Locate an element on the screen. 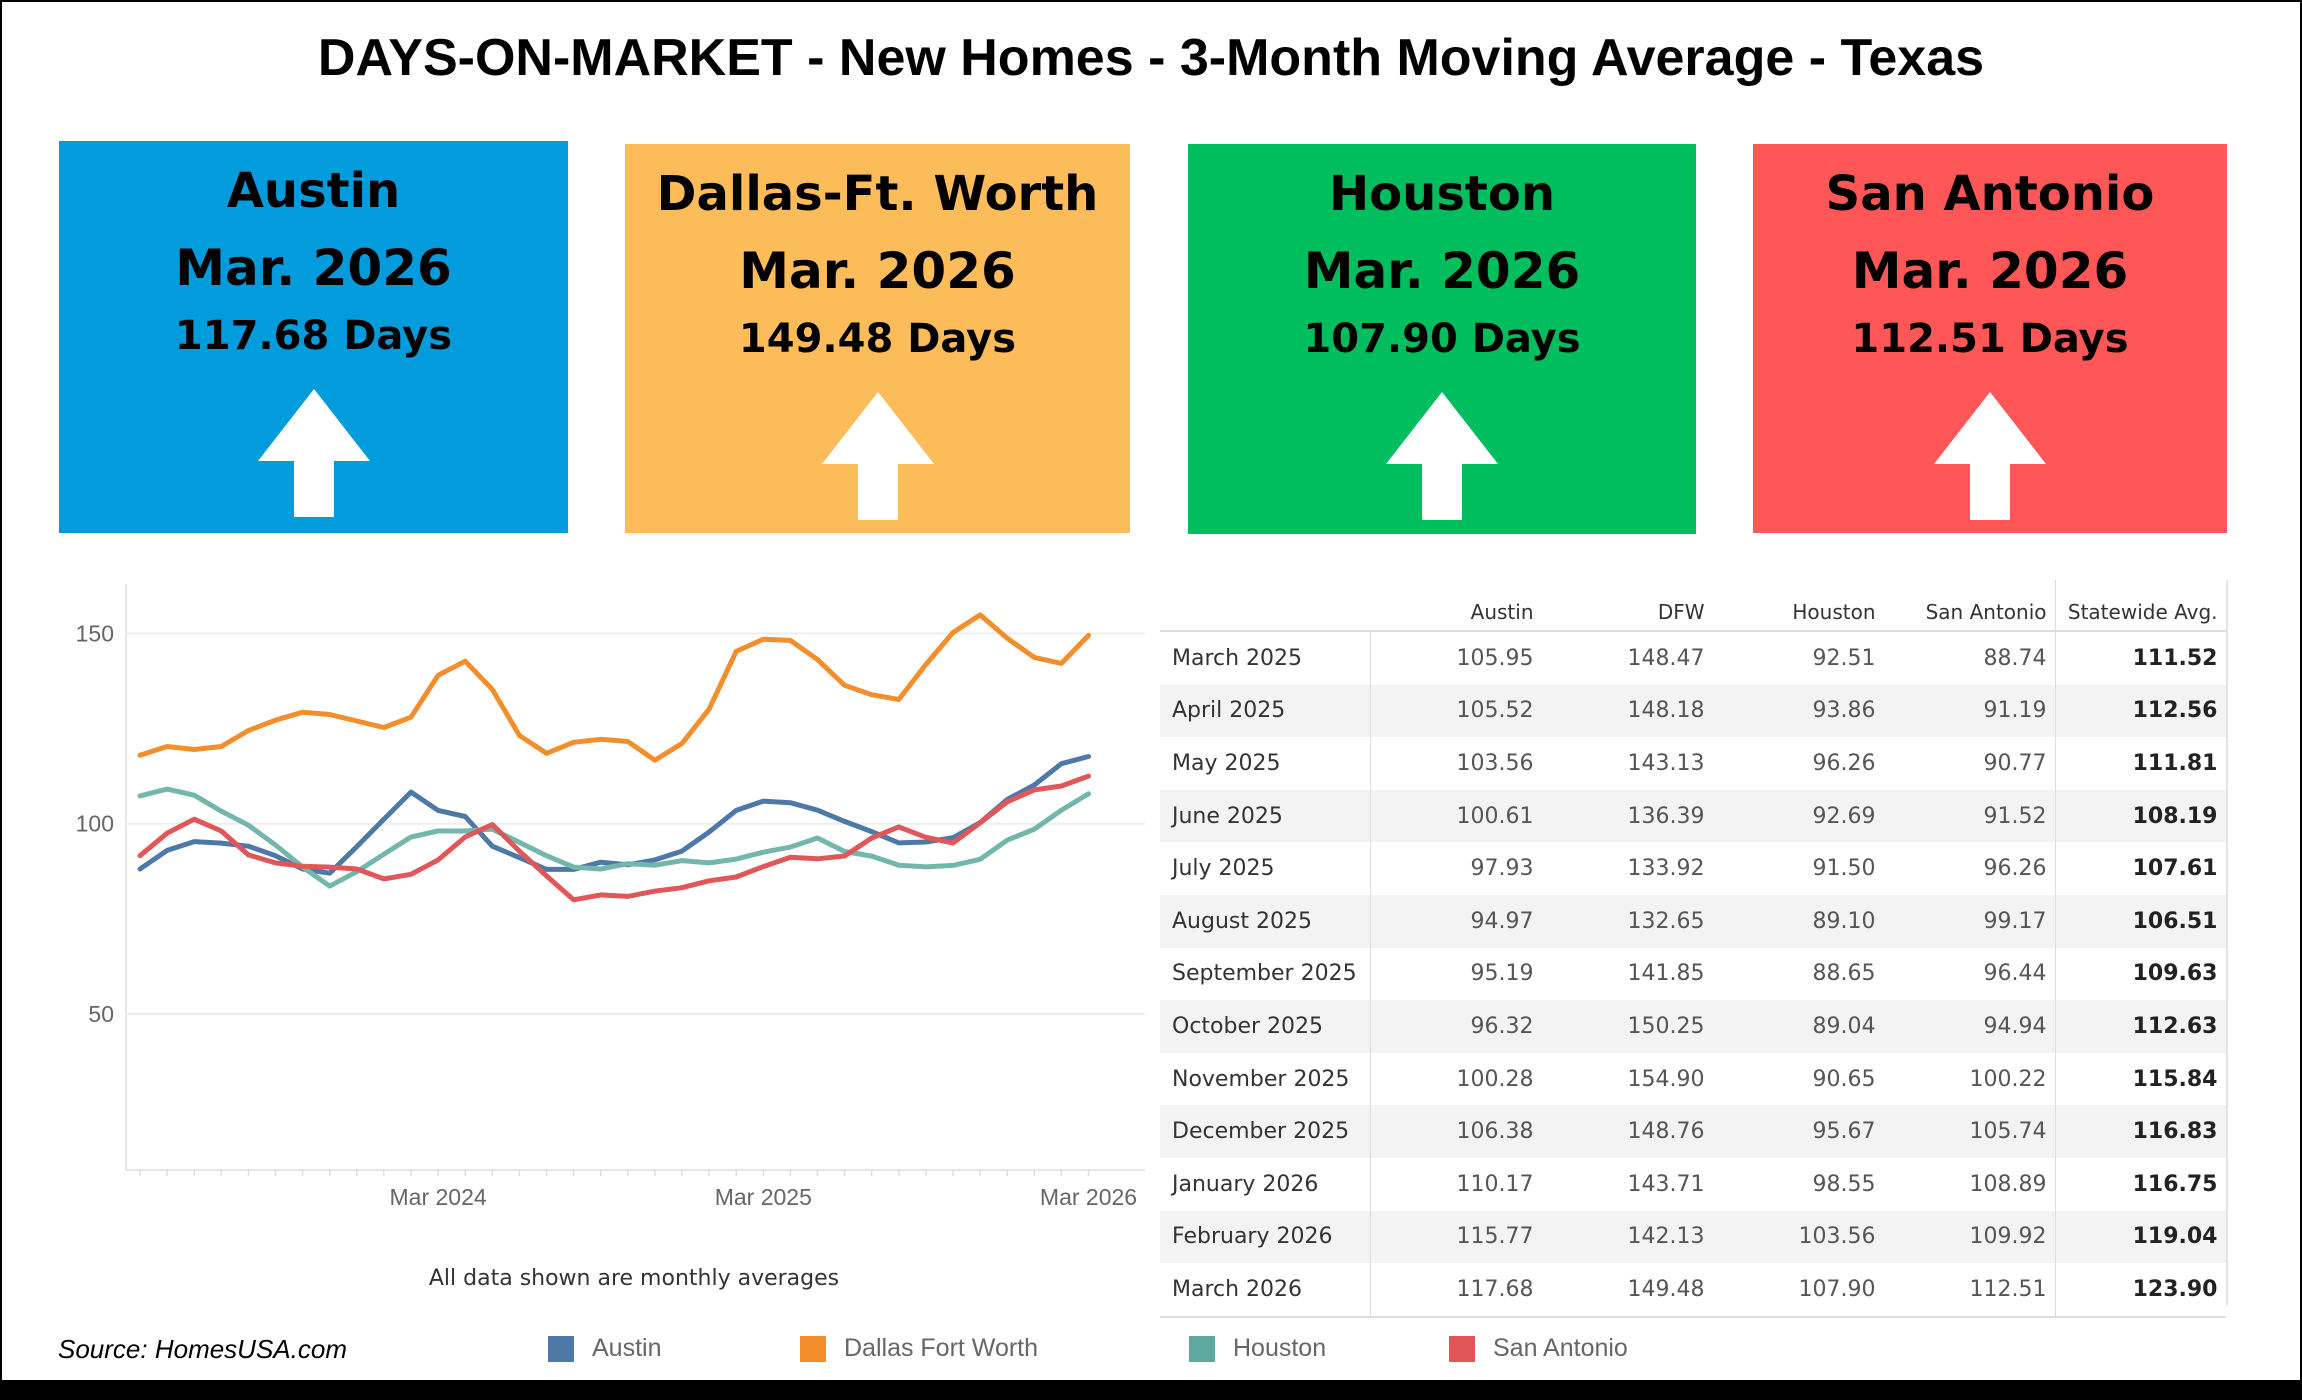 The height and width of the screenshot is (1400, 2302). legend-label: Austin is located at coordinates (627, 1348).